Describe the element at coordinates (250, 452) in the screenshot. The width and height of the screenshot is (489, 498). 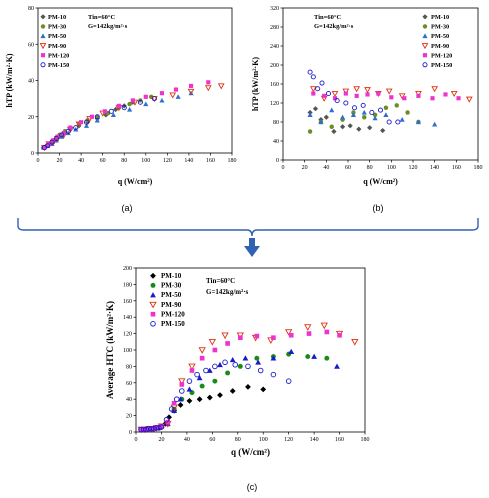
I see `x-axis-label-c: q (W/cm²)` at that location.